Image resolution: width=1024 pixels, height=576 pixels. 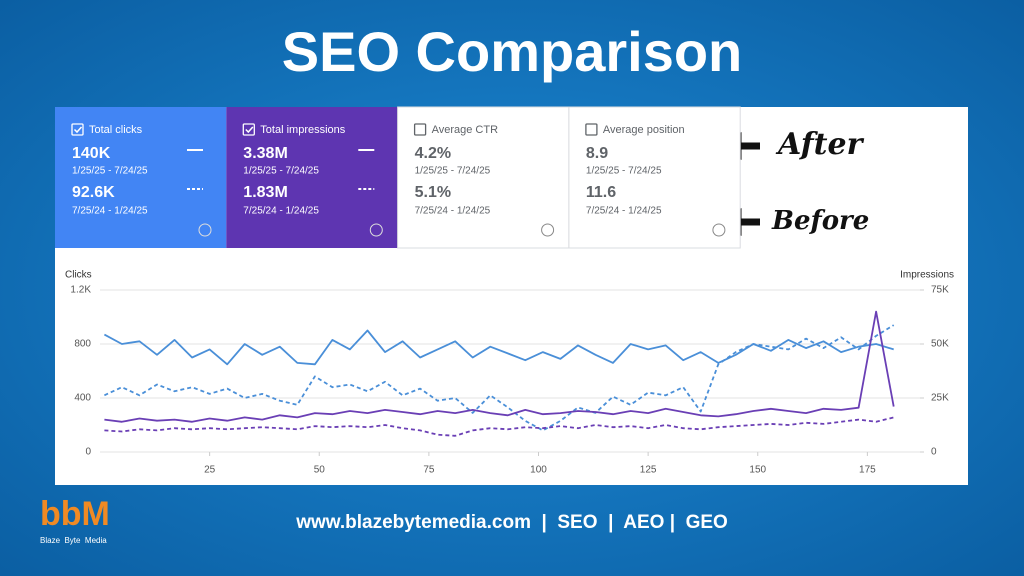 What do you see at coordinates (116, 130) in the screenshot?
I see `metric-label: Total clicks` at bounding box center [116, 130].